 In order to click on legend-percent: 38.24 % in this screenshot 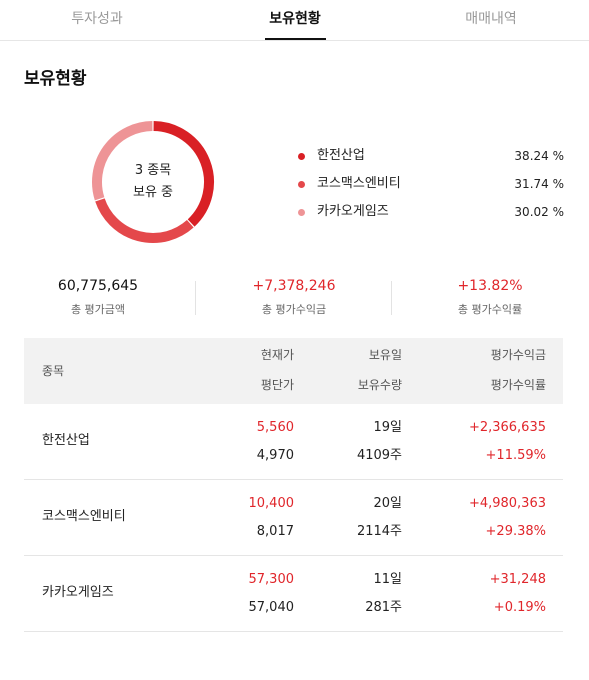, I will do `click(539, 156)`.